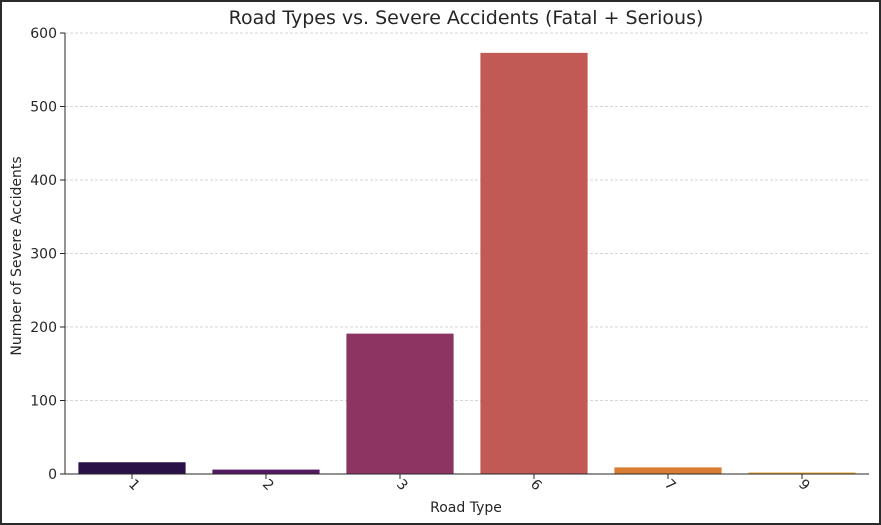  I want to click on x-tick-label: 1, so click(134, 485).